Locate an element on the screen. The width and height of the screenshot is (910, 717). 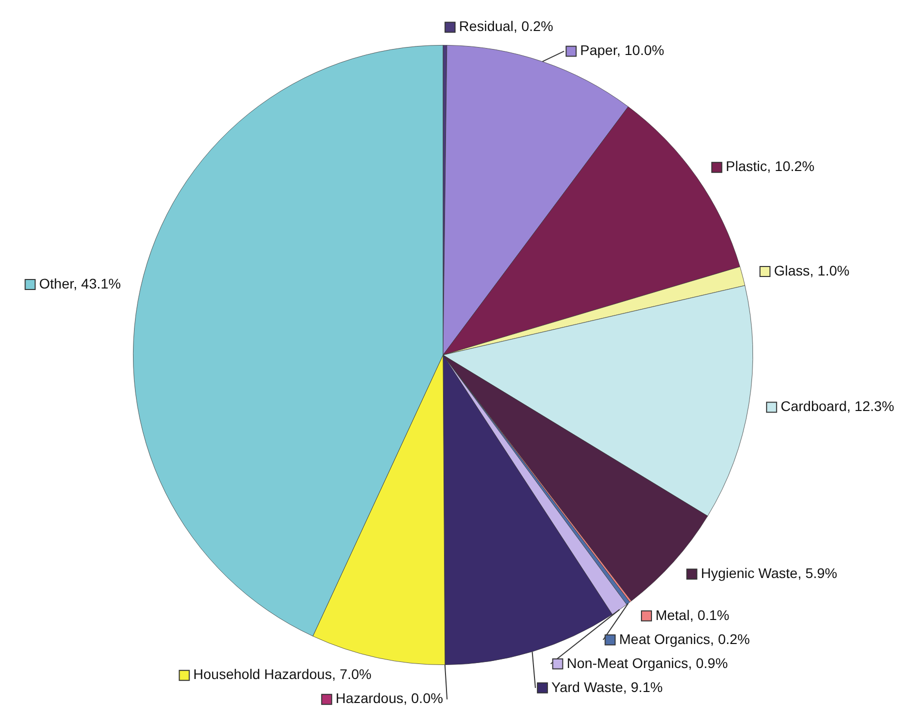
legend-label: Residual, 0.2% is located at coordinates (506, 26).